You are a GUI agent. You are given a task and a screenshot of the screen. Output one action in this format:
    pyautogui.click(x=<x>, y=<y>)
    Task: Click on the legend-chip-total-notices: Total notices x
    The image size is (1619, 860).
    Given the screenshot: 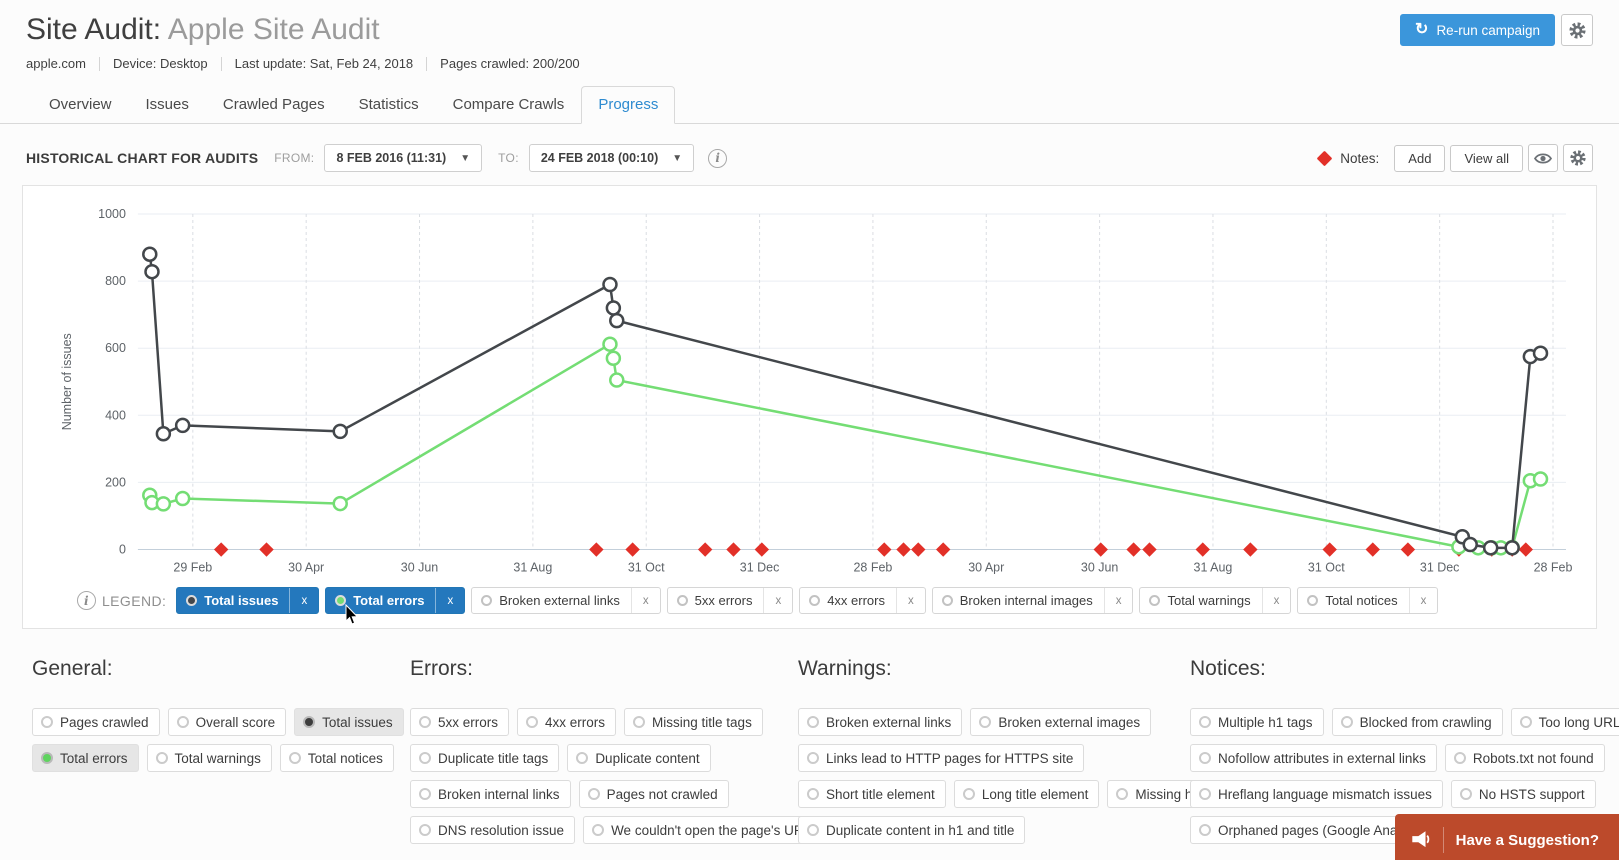 What is the action you would take?
    pyautogui.click(x=1368, y=601)
    